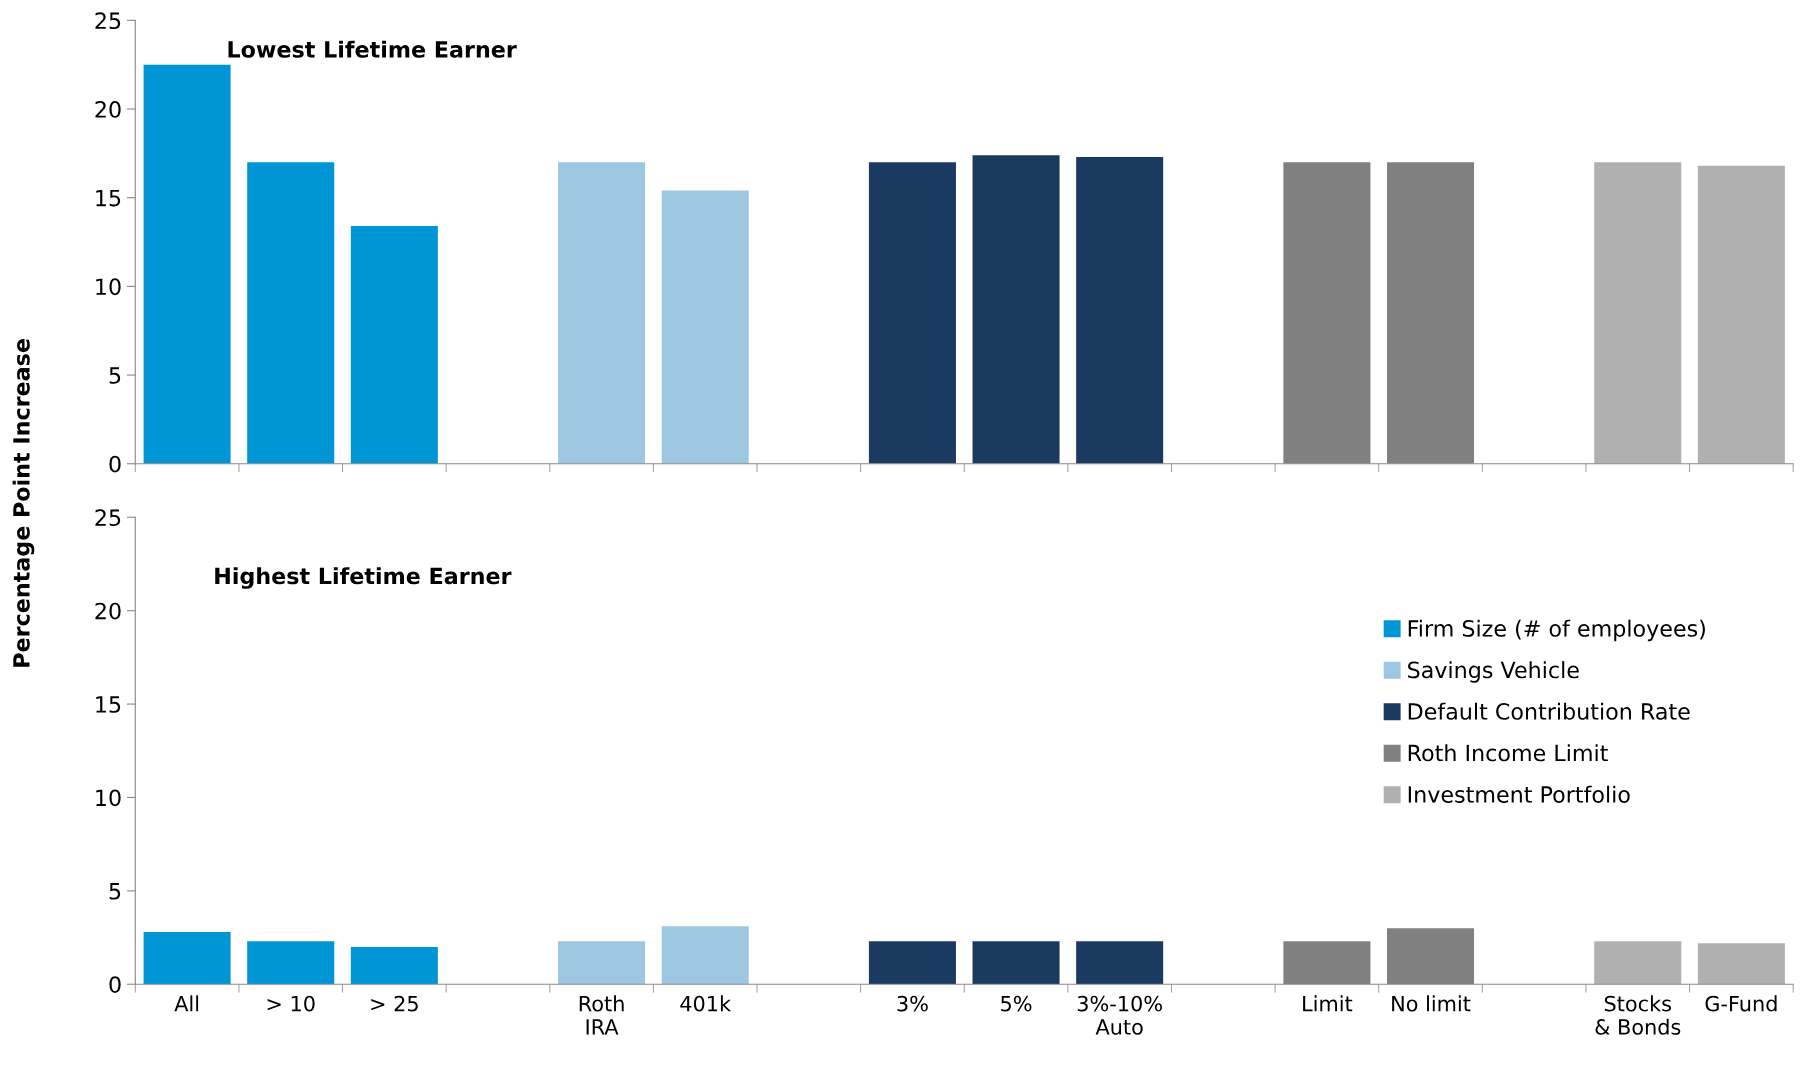 The image size is (1804, 1071). Describe the element at coordinates (23, 503) in the screenshot. I see `y-axis-title: Percentage Point Increase` at that location.